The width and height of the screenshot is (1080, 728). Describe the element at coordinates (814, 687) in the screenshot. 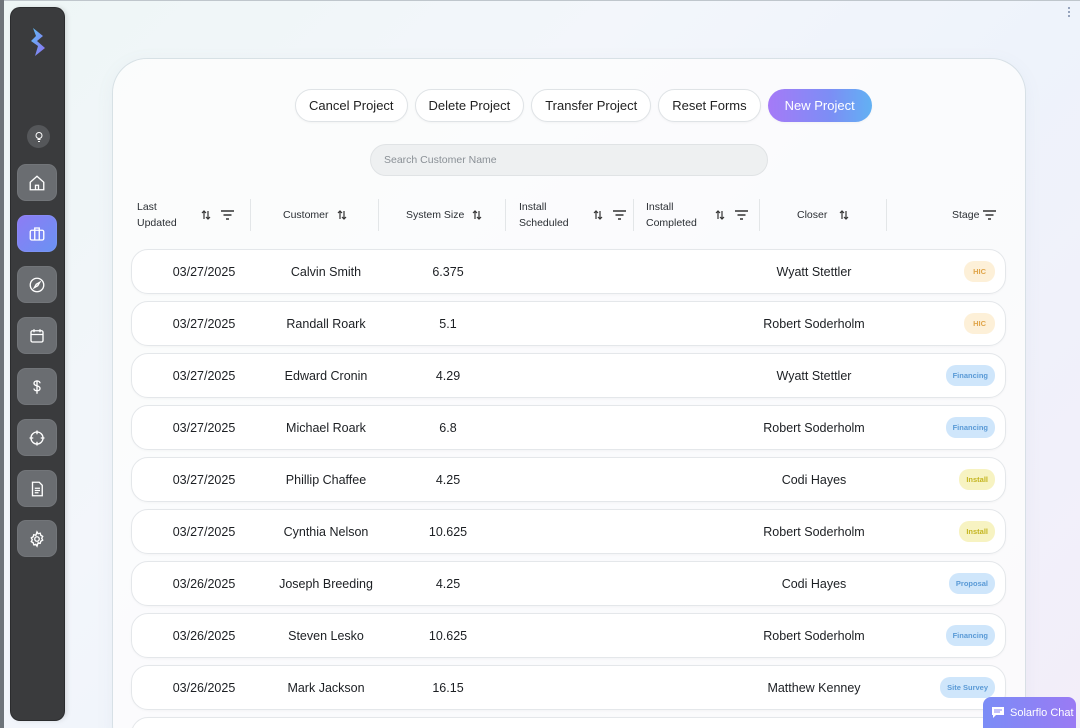

I see `row-closer: Matthew Kenney` at that location.